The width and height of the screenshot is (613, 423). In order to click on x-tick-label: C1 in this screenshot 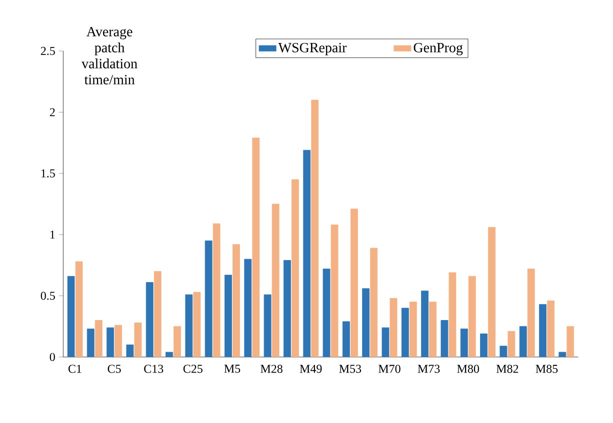, I will do `click(75, 368)`.